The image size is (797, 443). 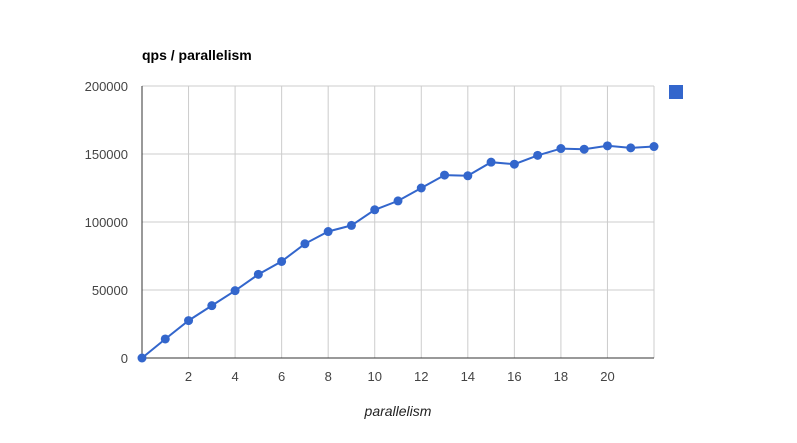 What do you see at coordinates (106, 222) in the screenshot?
I see `y-tick-label: 100000` at bounding box center [106, 222].